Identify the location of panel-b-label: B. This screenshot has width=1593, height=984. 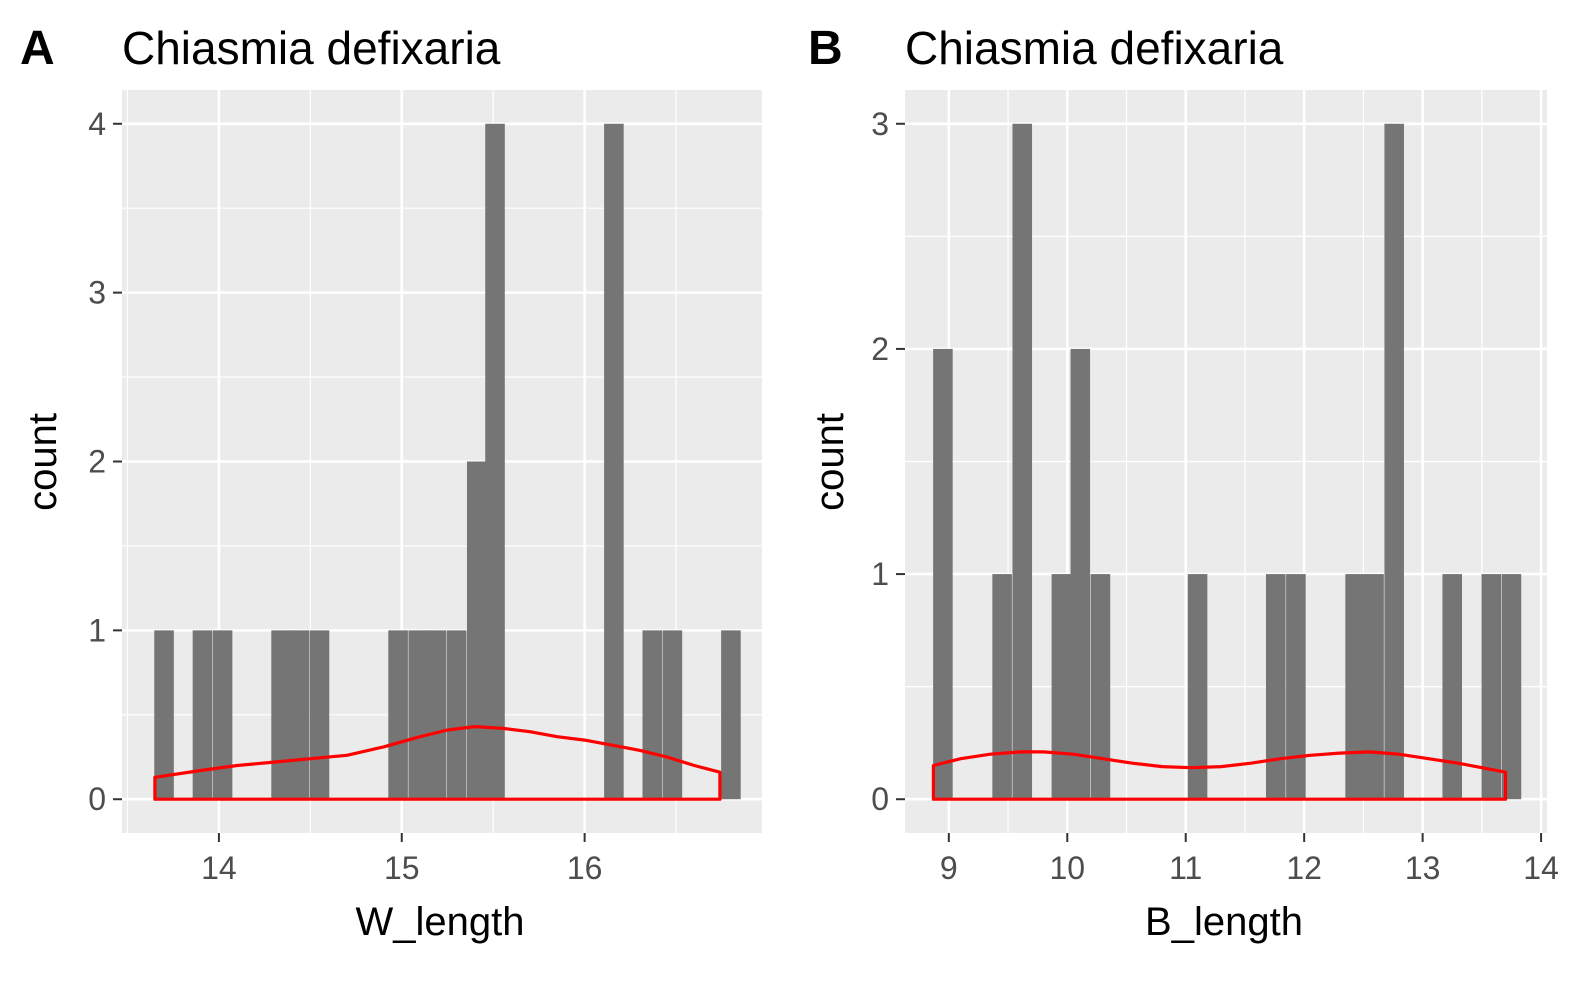
(825, 48).